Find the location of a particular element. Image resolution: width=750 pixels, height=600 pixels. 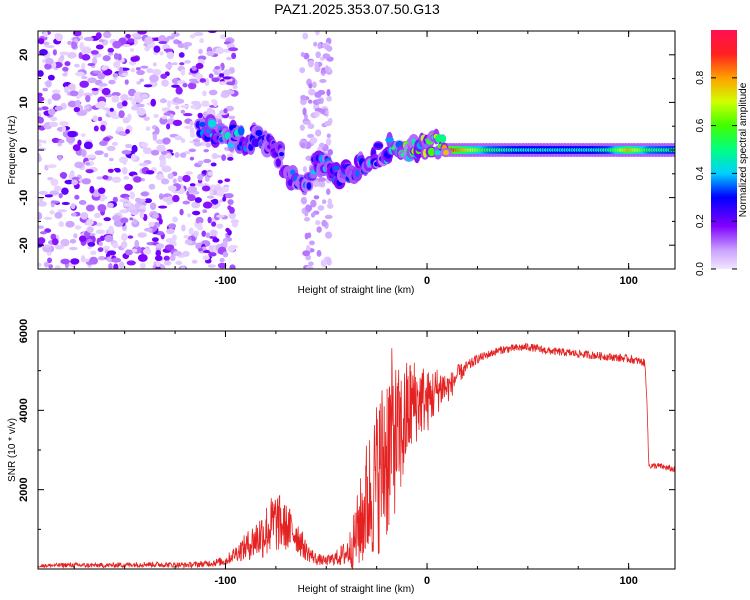

snr-y-tick-label: 6000 is located at coordinates (24, 331).